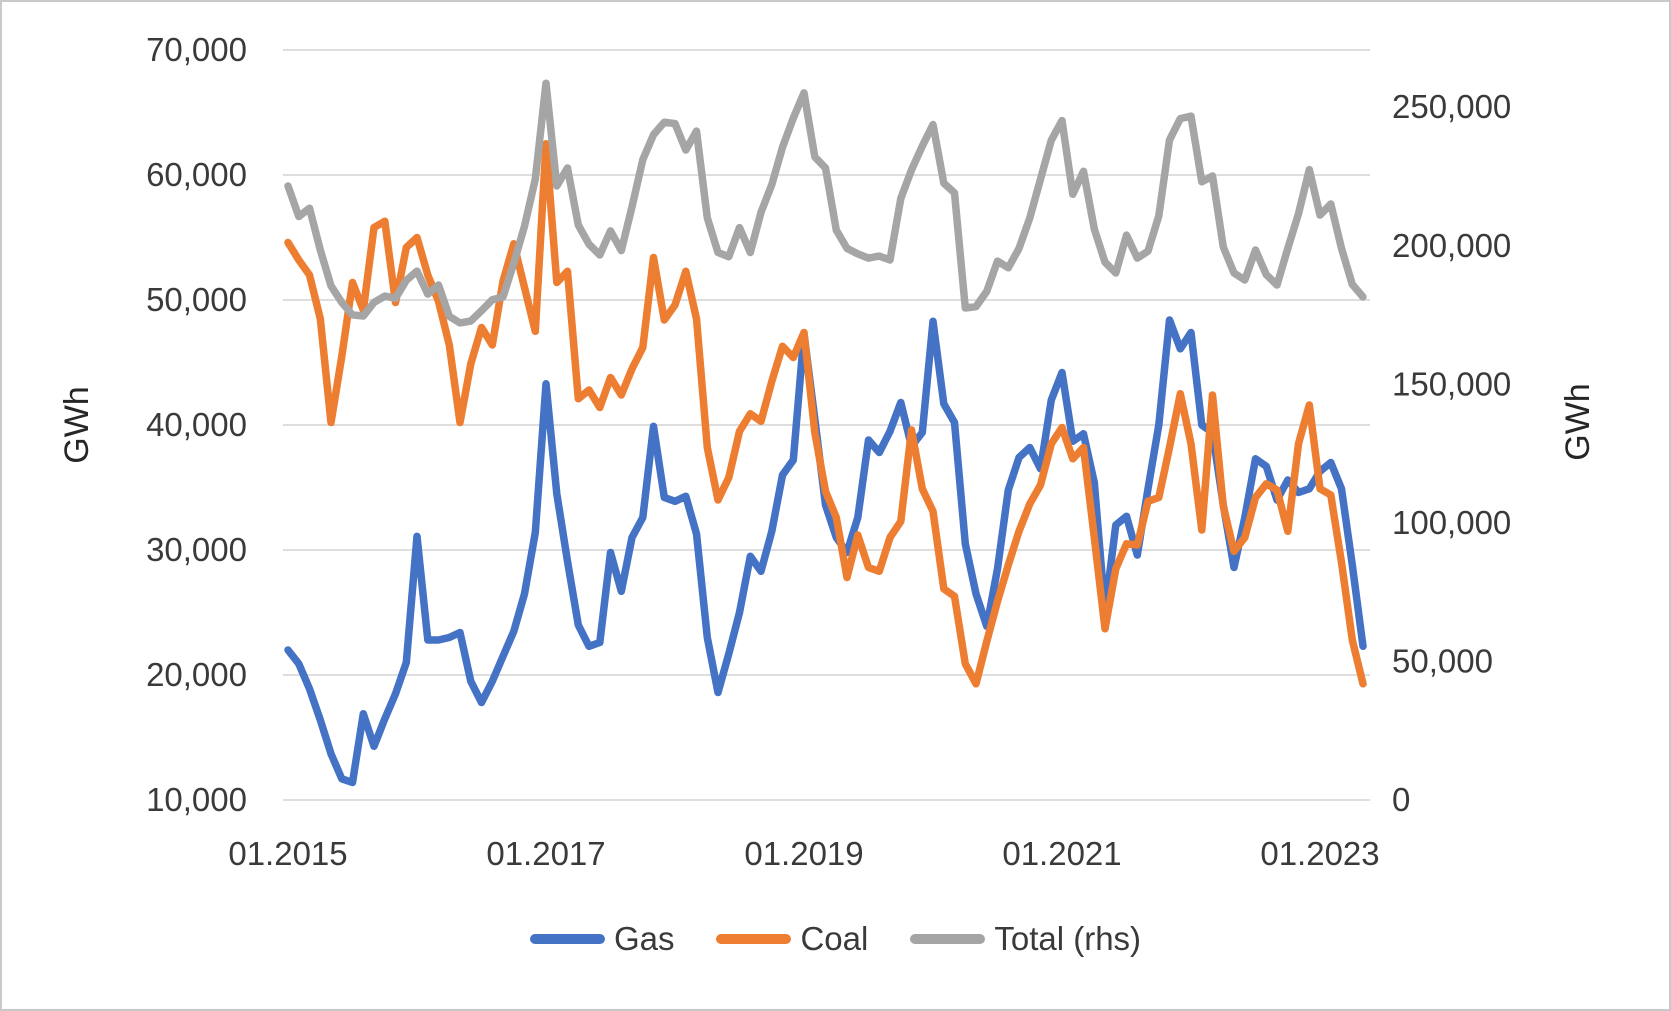  What do you see at coordinates (196, 549) in the screenshot?
I see `left-axis-tick-label: 30,000` at bounding box center [196, 549].